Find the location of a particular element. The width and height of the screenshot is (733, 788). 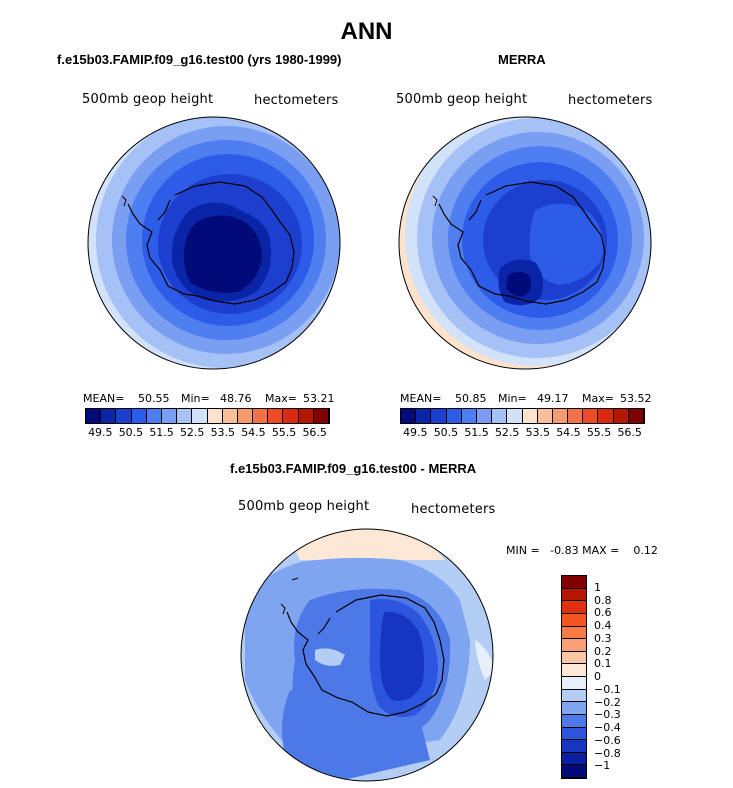

panel1-max-label: Max= is located at coordinates (281, 398).